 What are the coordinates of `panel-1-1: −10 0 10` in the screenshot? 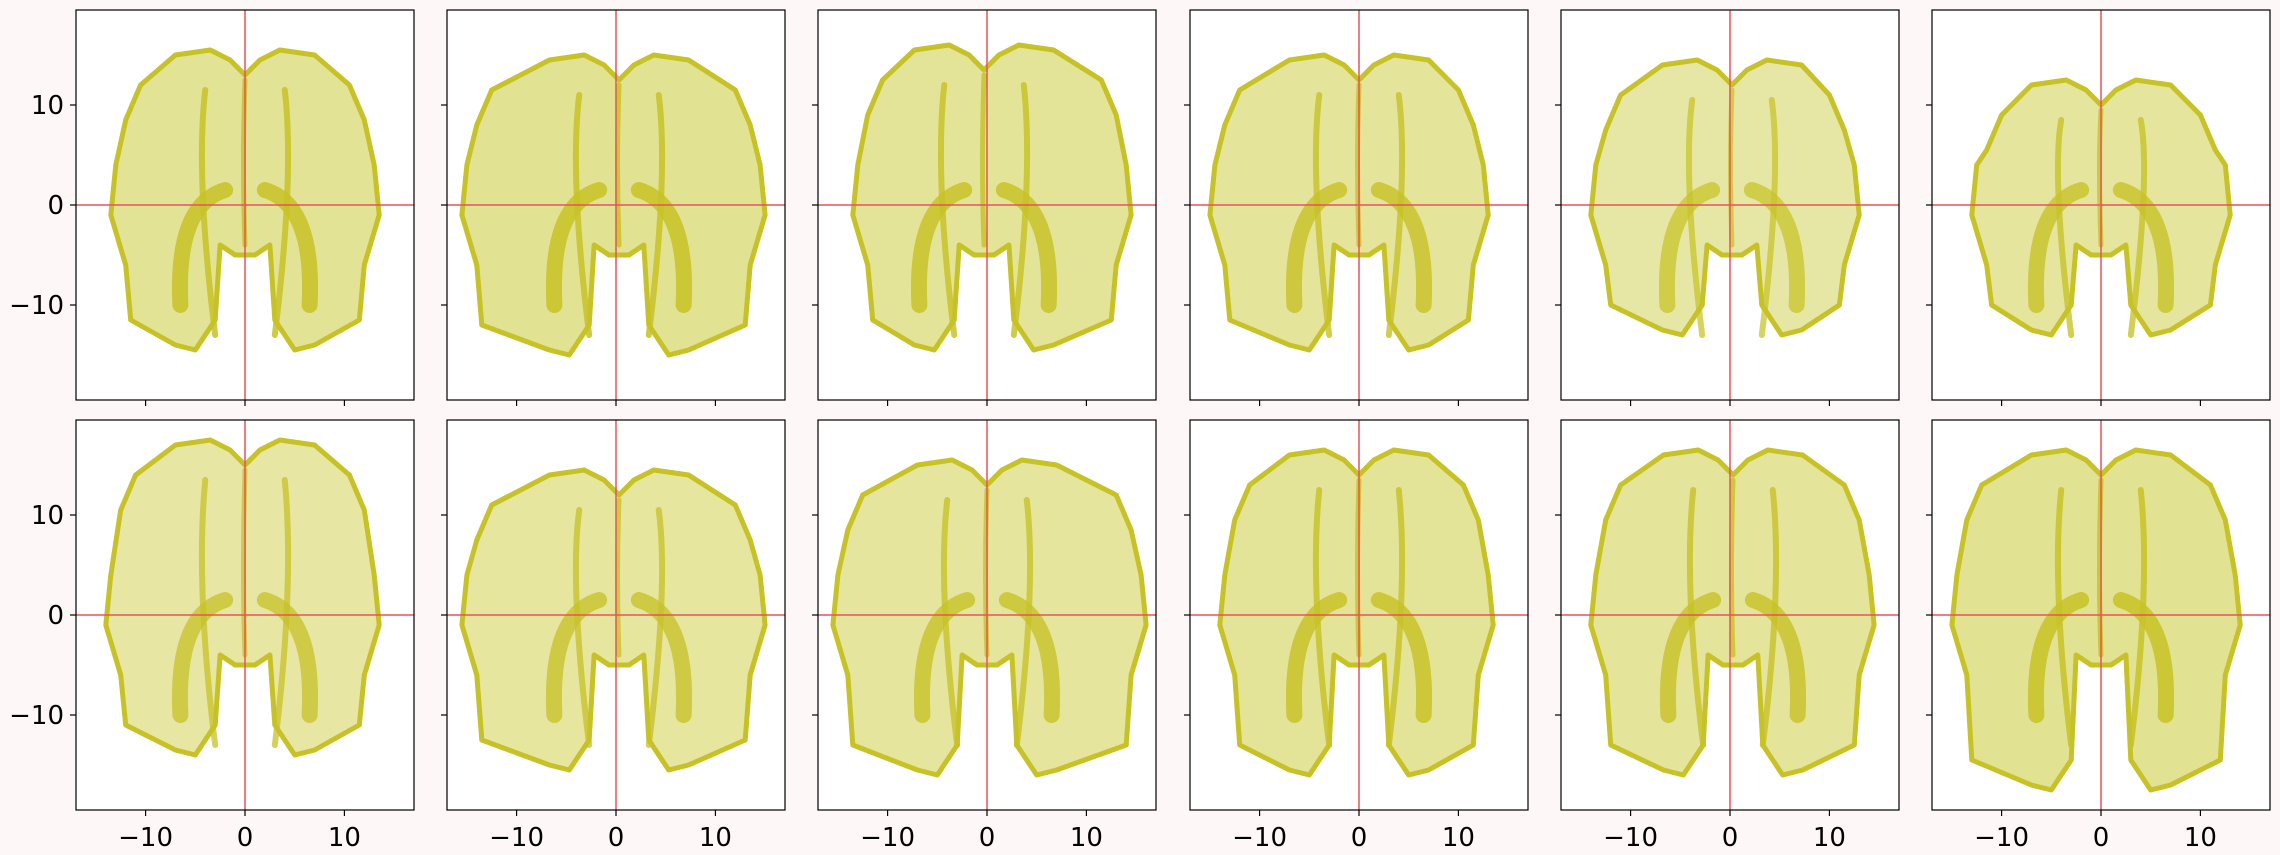 It's located at (613, 636).